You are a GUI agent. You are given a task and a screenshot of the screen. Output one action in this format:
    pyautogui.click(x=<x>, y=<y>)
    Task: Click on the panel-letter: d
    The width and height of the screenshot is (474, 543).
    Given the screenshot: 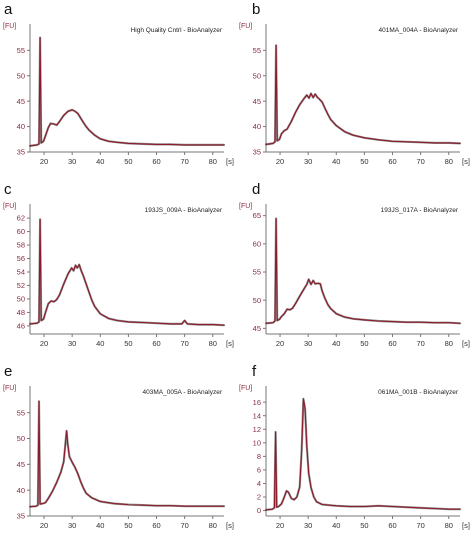 What is the action you would take?
    pyautogui.click(x=256, y=189)
    